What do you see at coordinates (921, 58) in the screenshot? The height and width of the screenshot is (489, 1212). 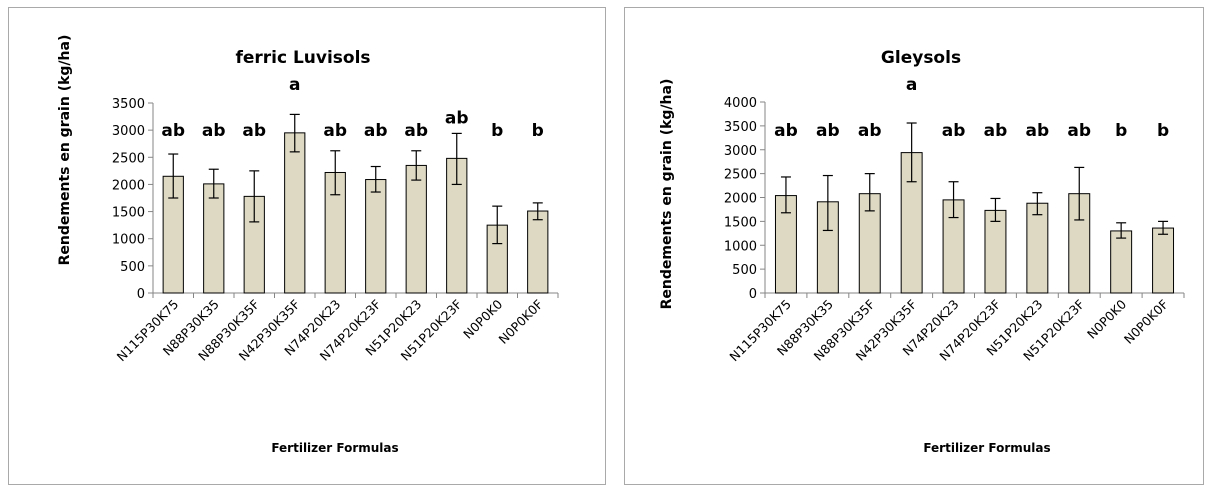 I see `chart-title: Gleysols` at bounding box center [921, 58].